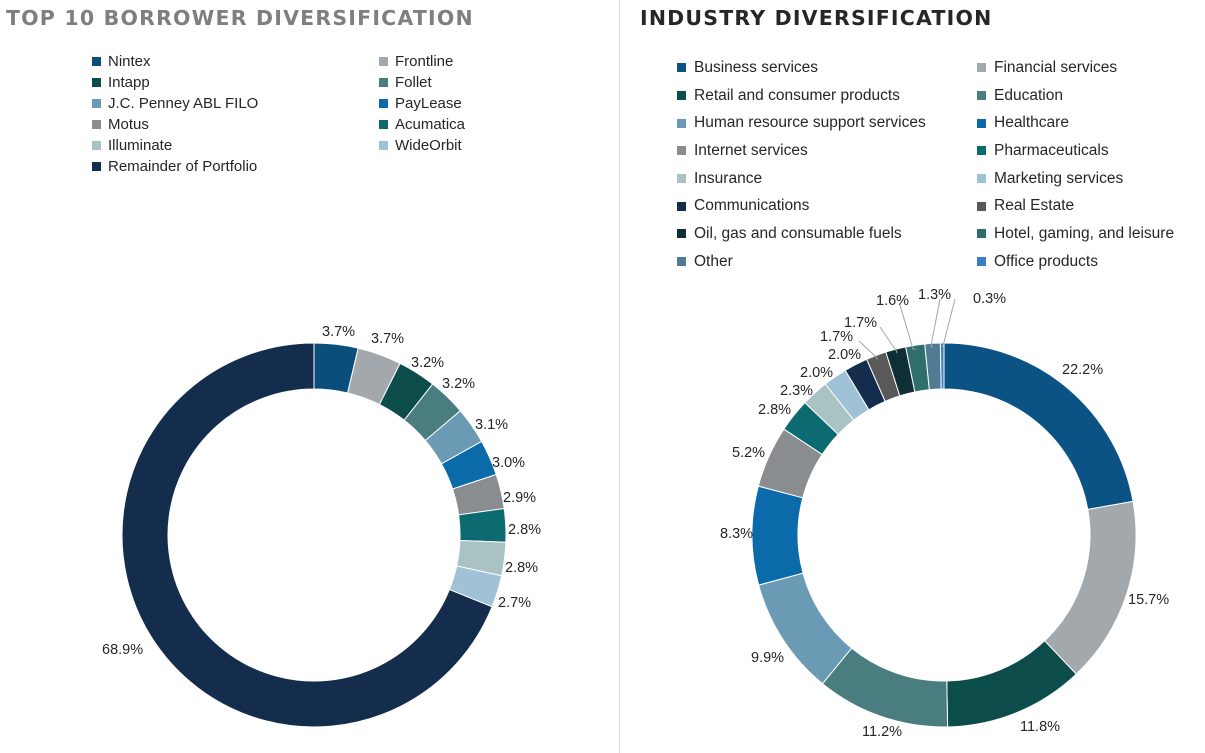  Describe the element at coordinates (756, 67) in the screenshot. I see `legend-label: Business services` at that location.